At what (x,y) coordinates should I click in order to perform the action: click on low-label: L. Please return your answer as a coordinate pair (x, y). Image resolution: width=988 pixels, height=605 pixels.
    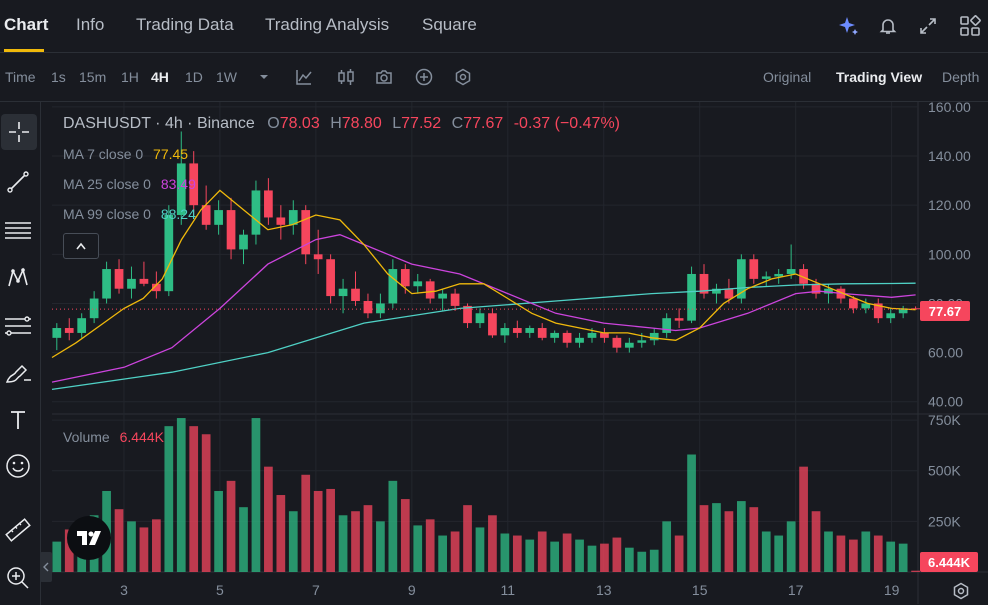
    Looking at the image, I should click on (397, 123).